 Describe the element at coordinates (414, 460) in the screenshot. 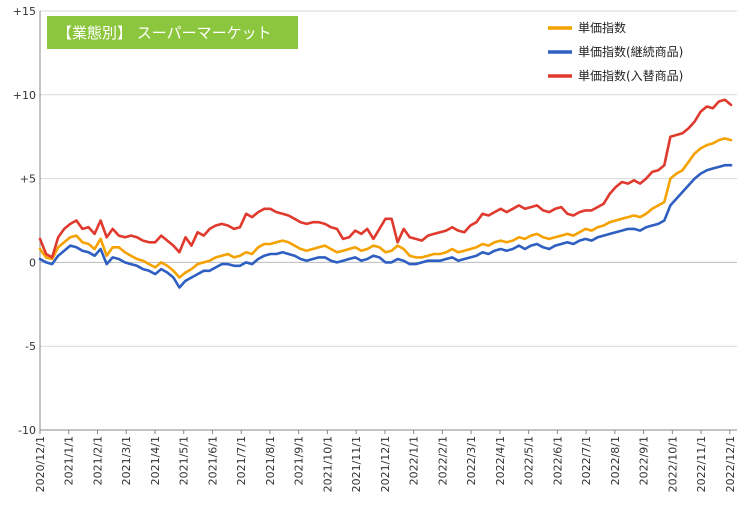

I see `x-tick-label: 2022/1/1` at that location.